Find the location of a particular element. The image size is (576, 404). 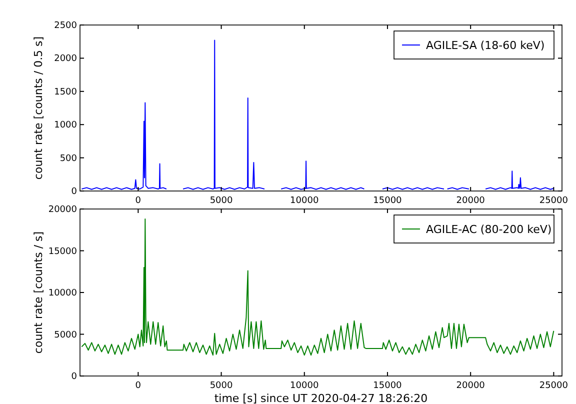

y-tick-label: 1500 is located at coordinates (66, 92).